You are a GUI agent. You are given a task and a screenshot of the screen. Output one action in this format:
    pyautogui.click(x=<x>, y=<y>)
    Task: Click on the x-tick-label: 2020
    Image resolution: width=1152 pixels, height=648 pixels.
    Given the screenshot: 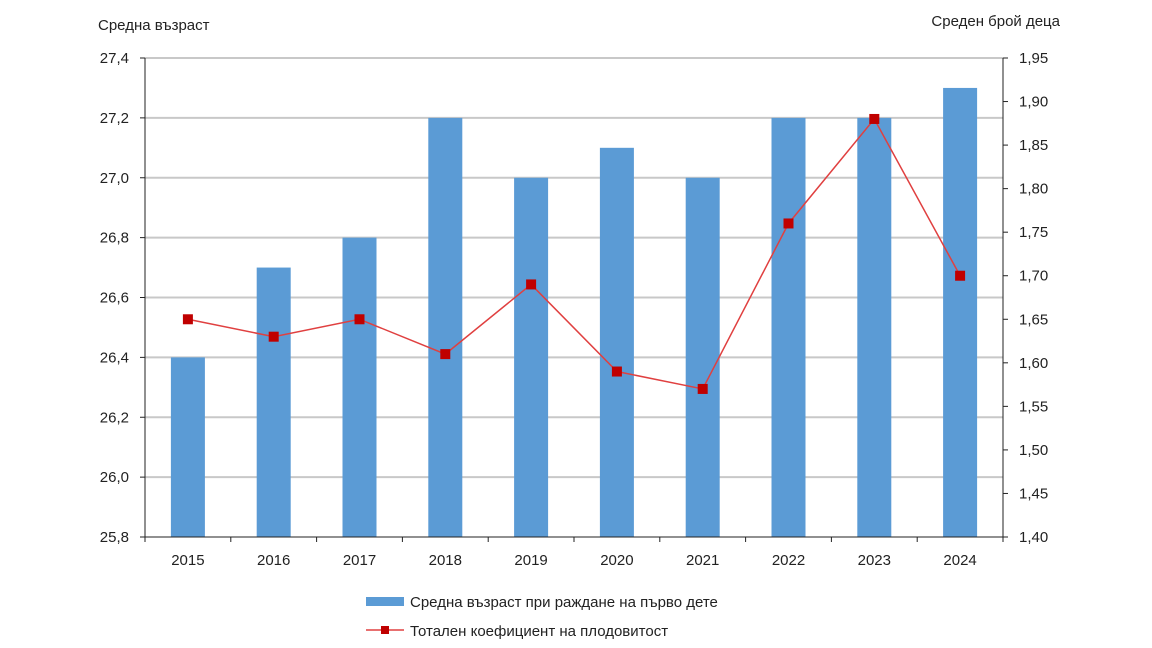 What is the action you would take?
    pyautogui.click(x=616, y=560)
    